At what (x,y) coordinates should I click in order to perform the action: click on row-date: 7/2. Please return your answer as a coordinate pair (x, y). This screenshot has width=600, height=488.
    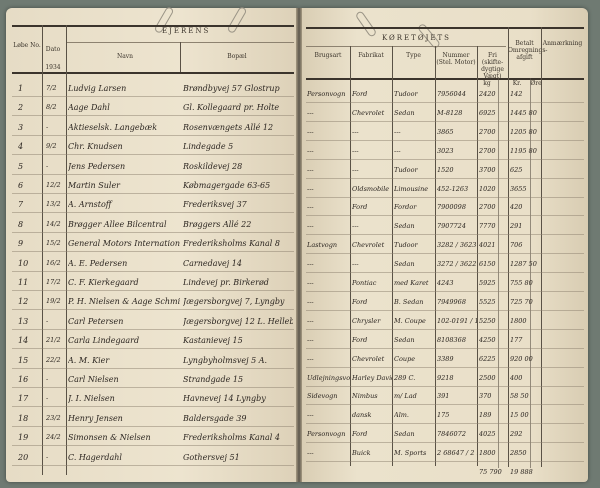
    Looking at the image, I should click on (51, 88).